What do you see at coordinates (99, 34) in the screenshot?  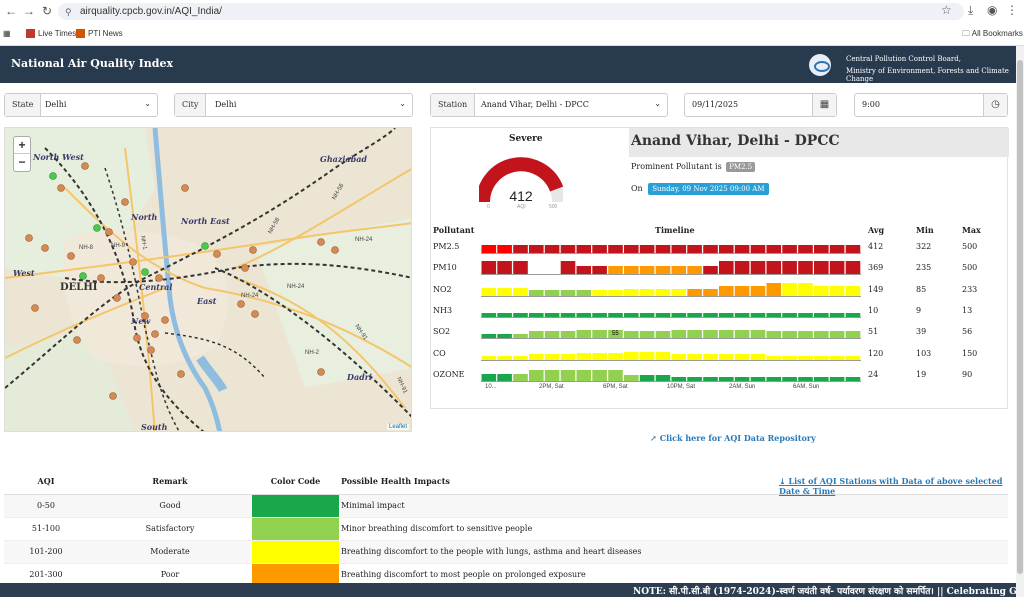 I see `bookmark-pti-news: PTI News` at bounding box center [99, 34].